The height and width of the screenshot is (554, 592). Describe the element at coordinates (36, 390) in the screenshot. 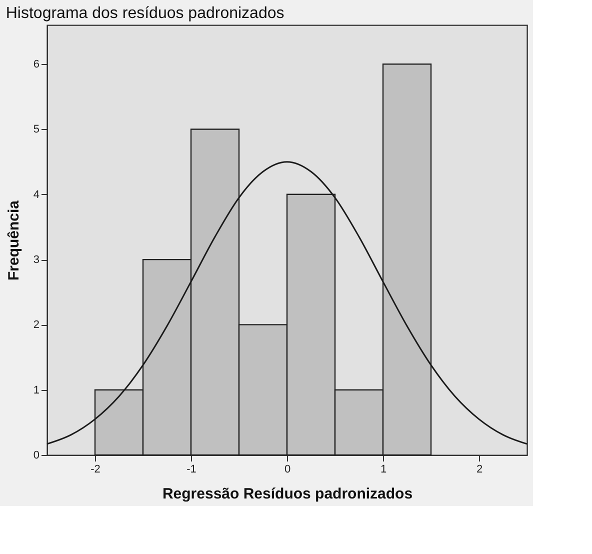

I see `y-tick-label: 1` at that location.